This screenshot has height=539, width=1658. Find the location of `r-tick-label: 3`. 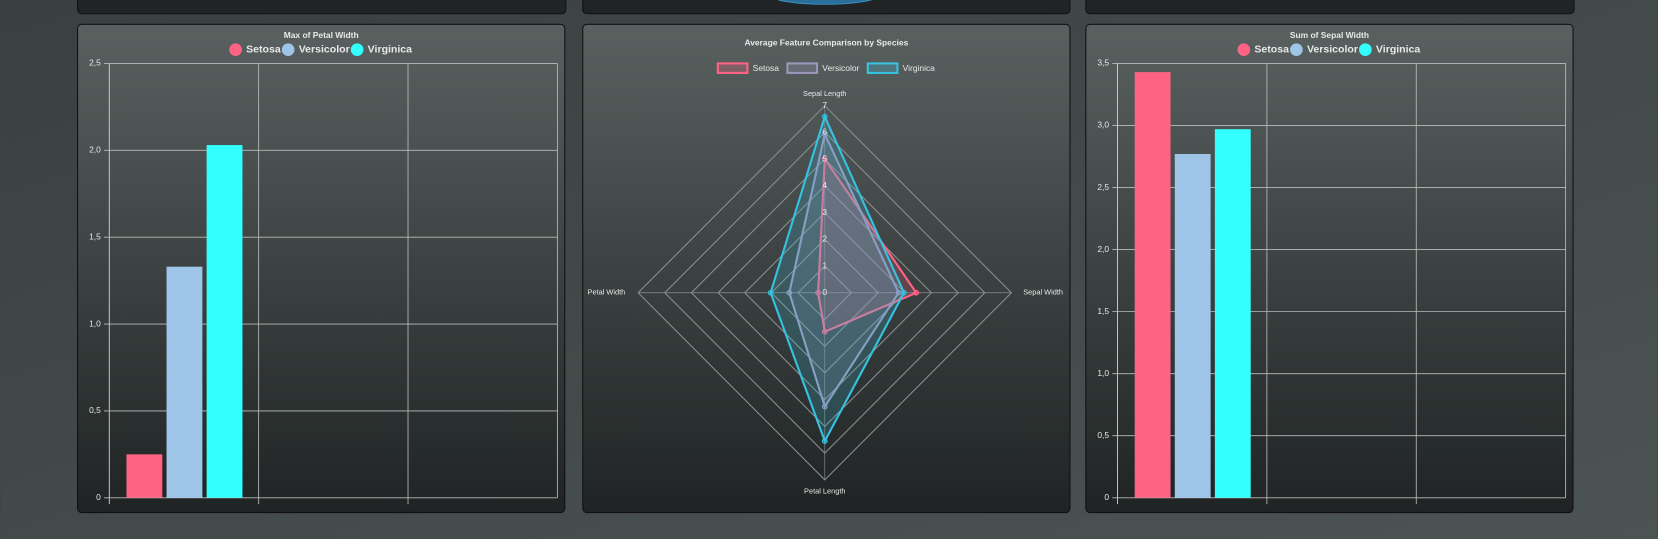

r-tick-label: 3 is located at coordinates (824, 212).